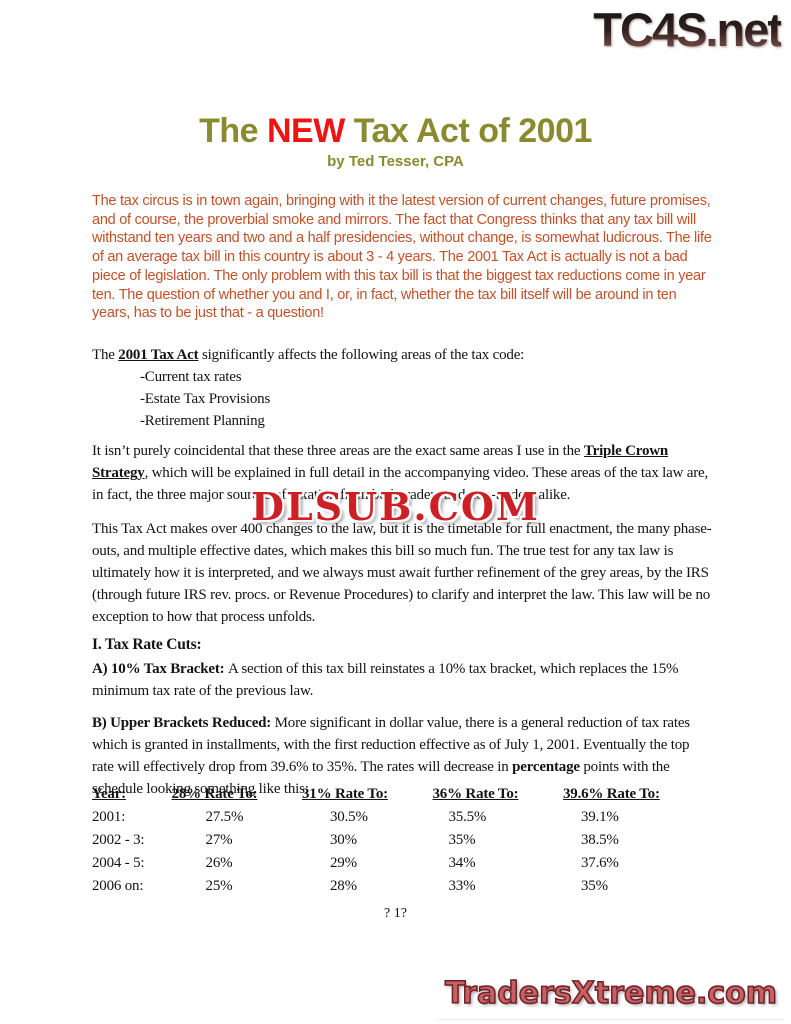 This screenshot has height=1024, width=791. Describe the element at coordinates (395, 913) in the screenshot. I see `page-number: ? 1?` at that location.